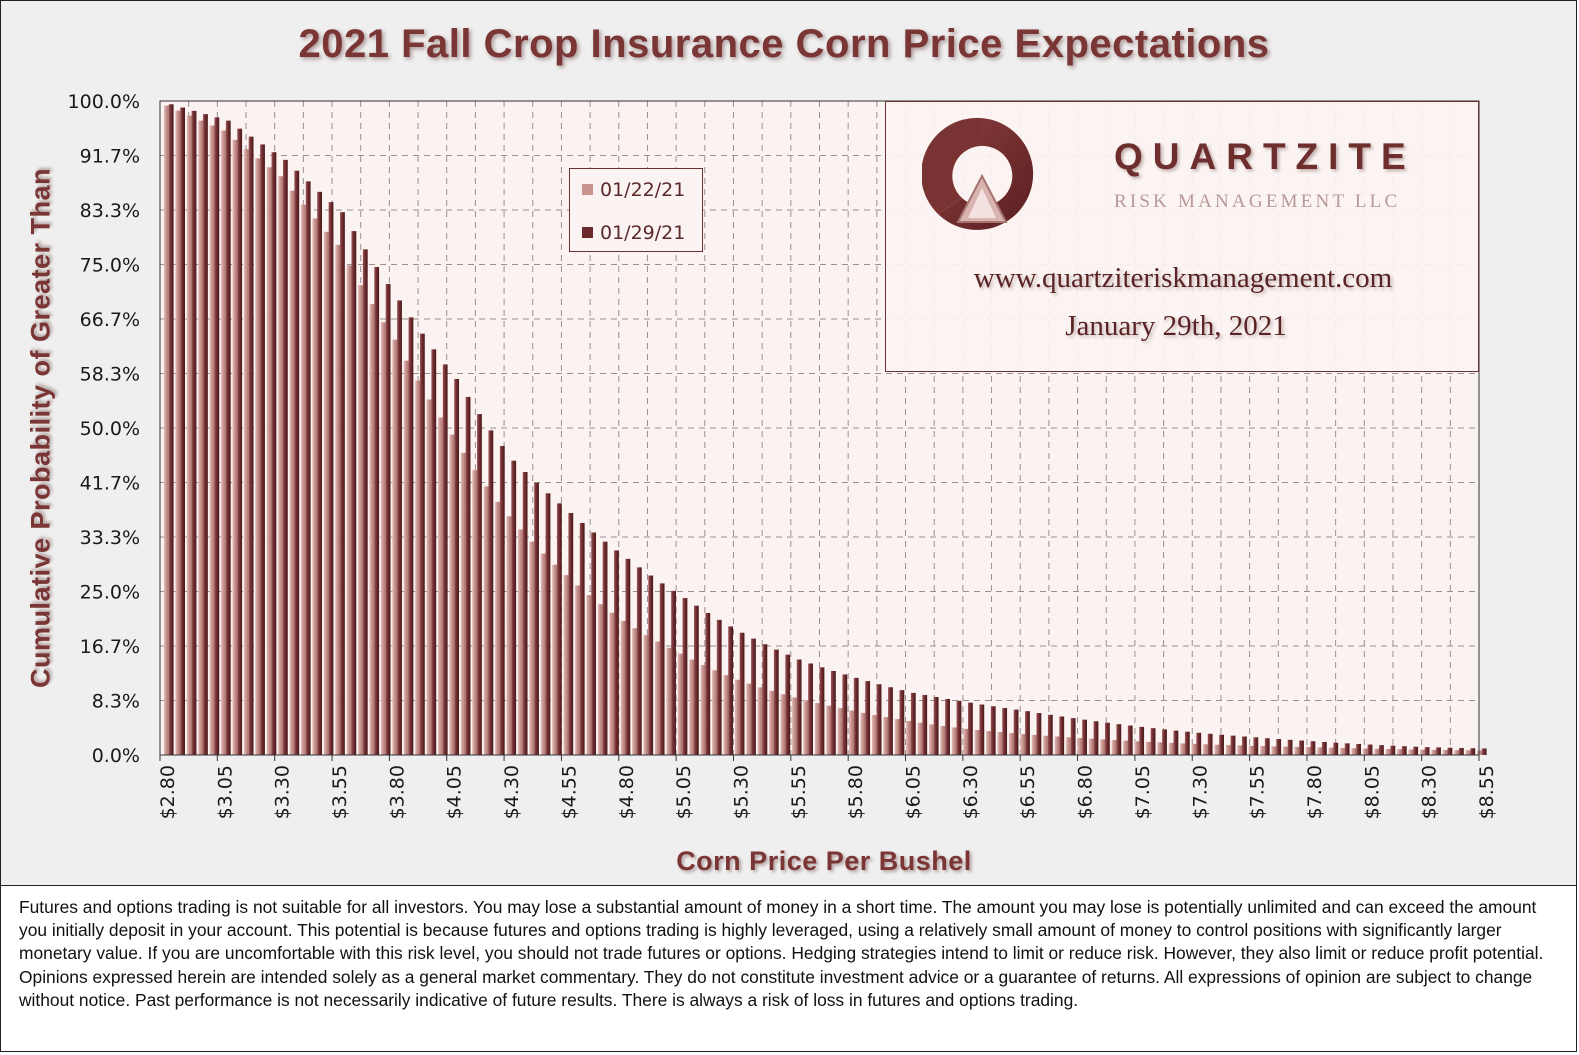  Describe the element at coordinates (110, 484) in the screenshot. I see `y-tick-label: 41.7%` at that location.